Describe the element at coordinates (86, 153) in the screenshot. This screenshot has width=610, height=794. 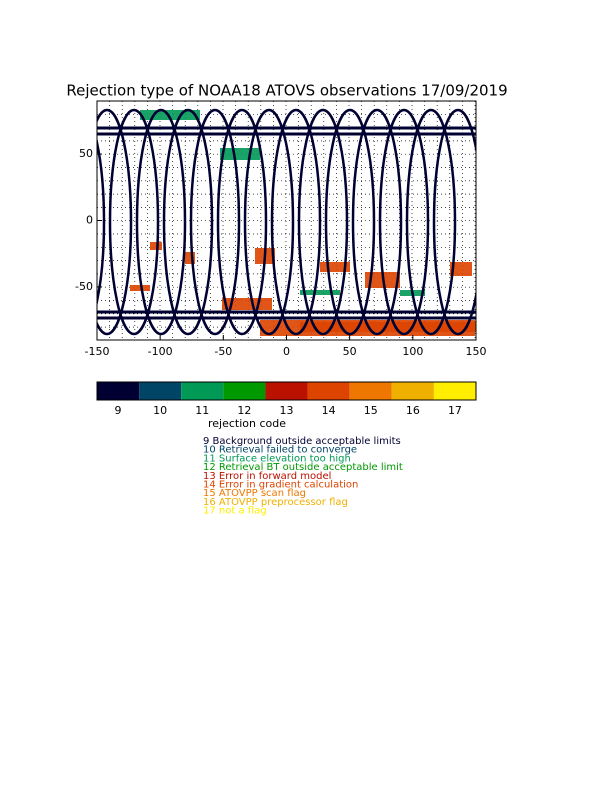
I see `y-tick-label: 50` at that location.